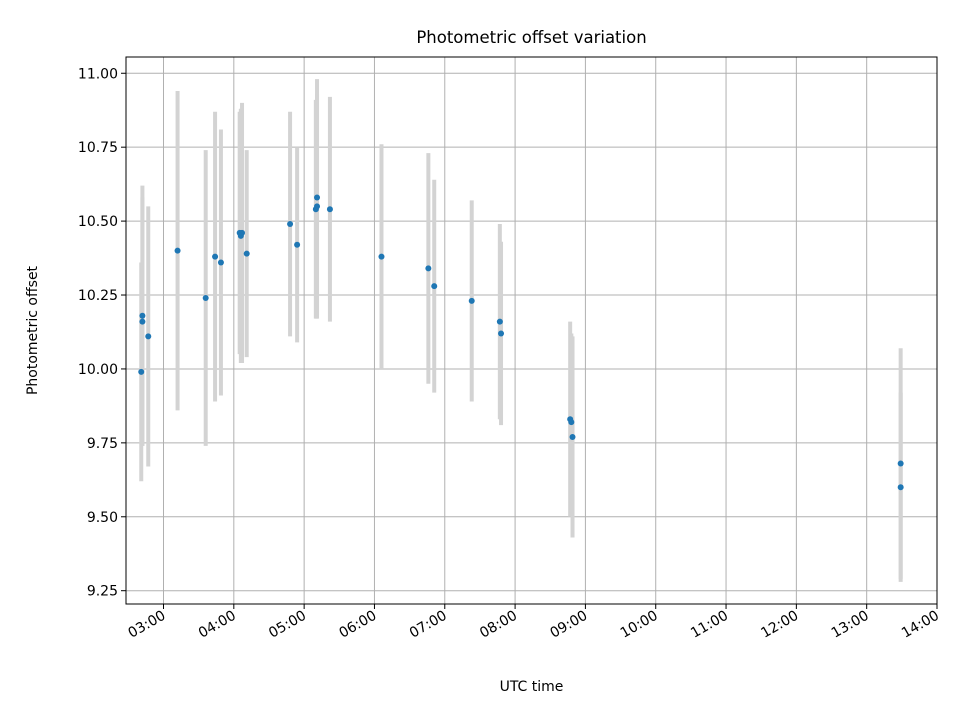  Describe the element at coordinates (102, 444) in the screenshot. I see `y-tick-label: 9.75` at that location.